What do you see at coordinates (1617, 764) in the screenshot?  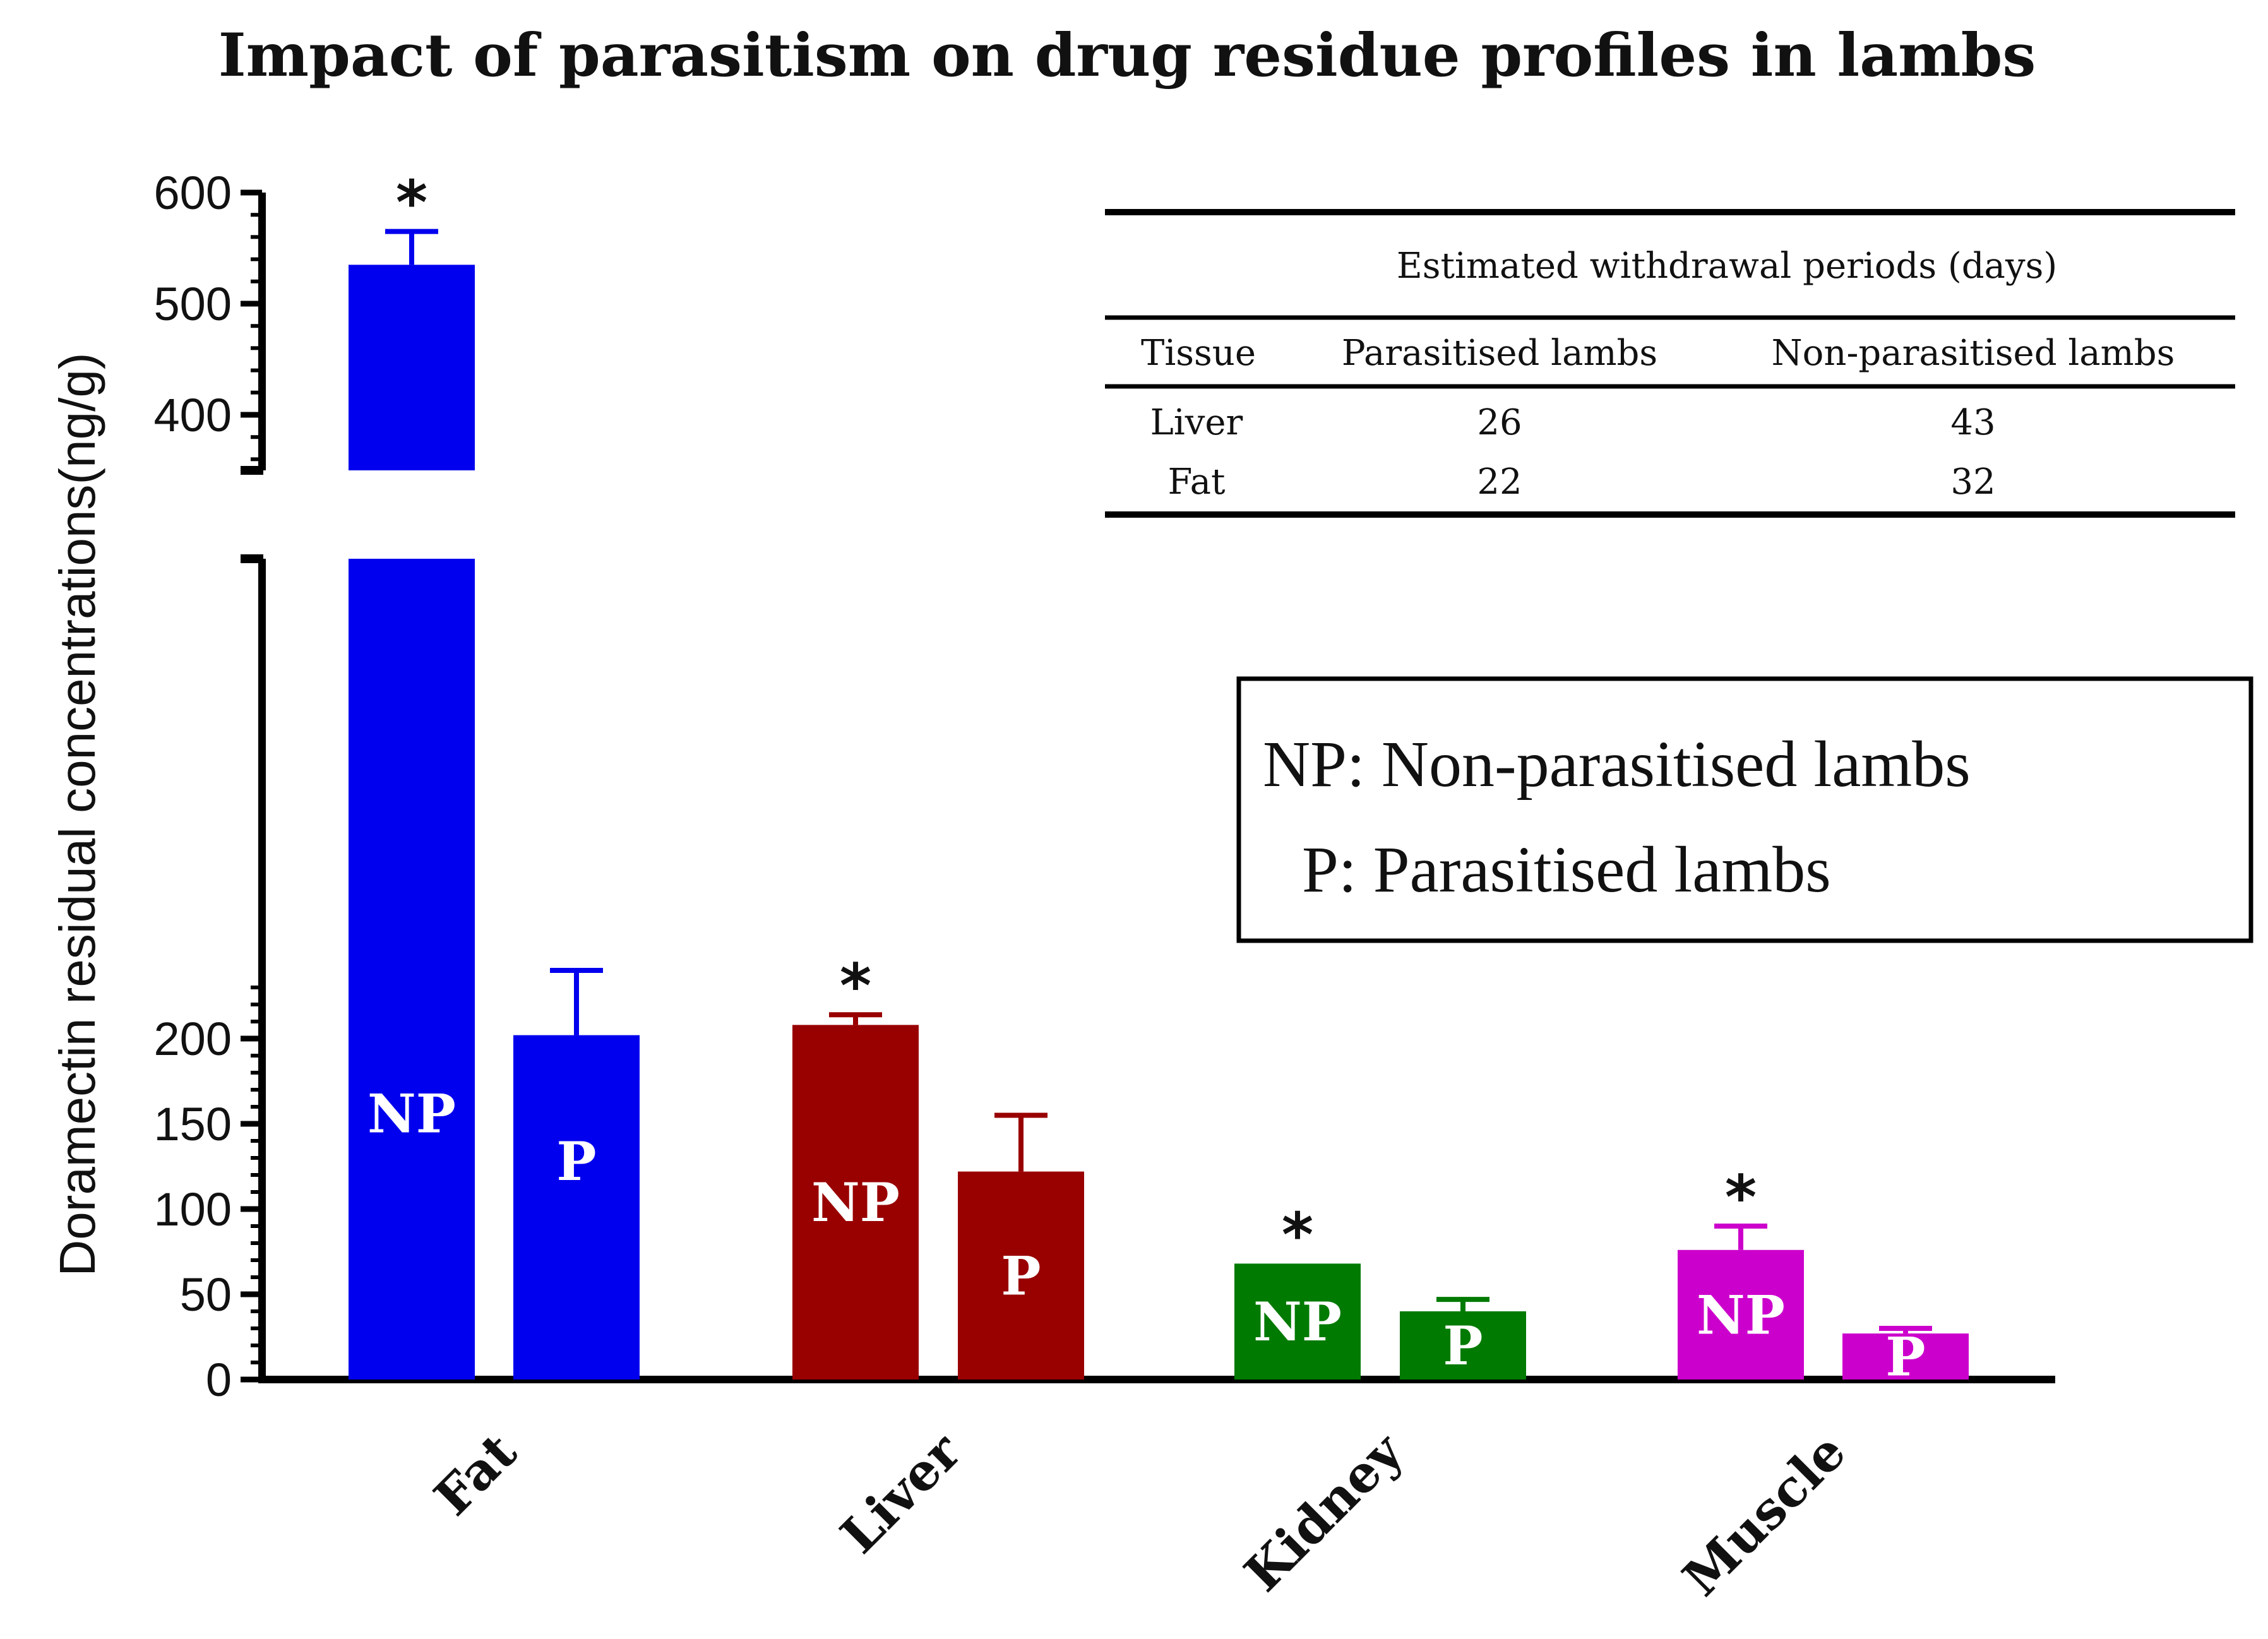 I see `legend-entry-np: NP: Non-parasitised lambs` at bounding box center [1617, 764].